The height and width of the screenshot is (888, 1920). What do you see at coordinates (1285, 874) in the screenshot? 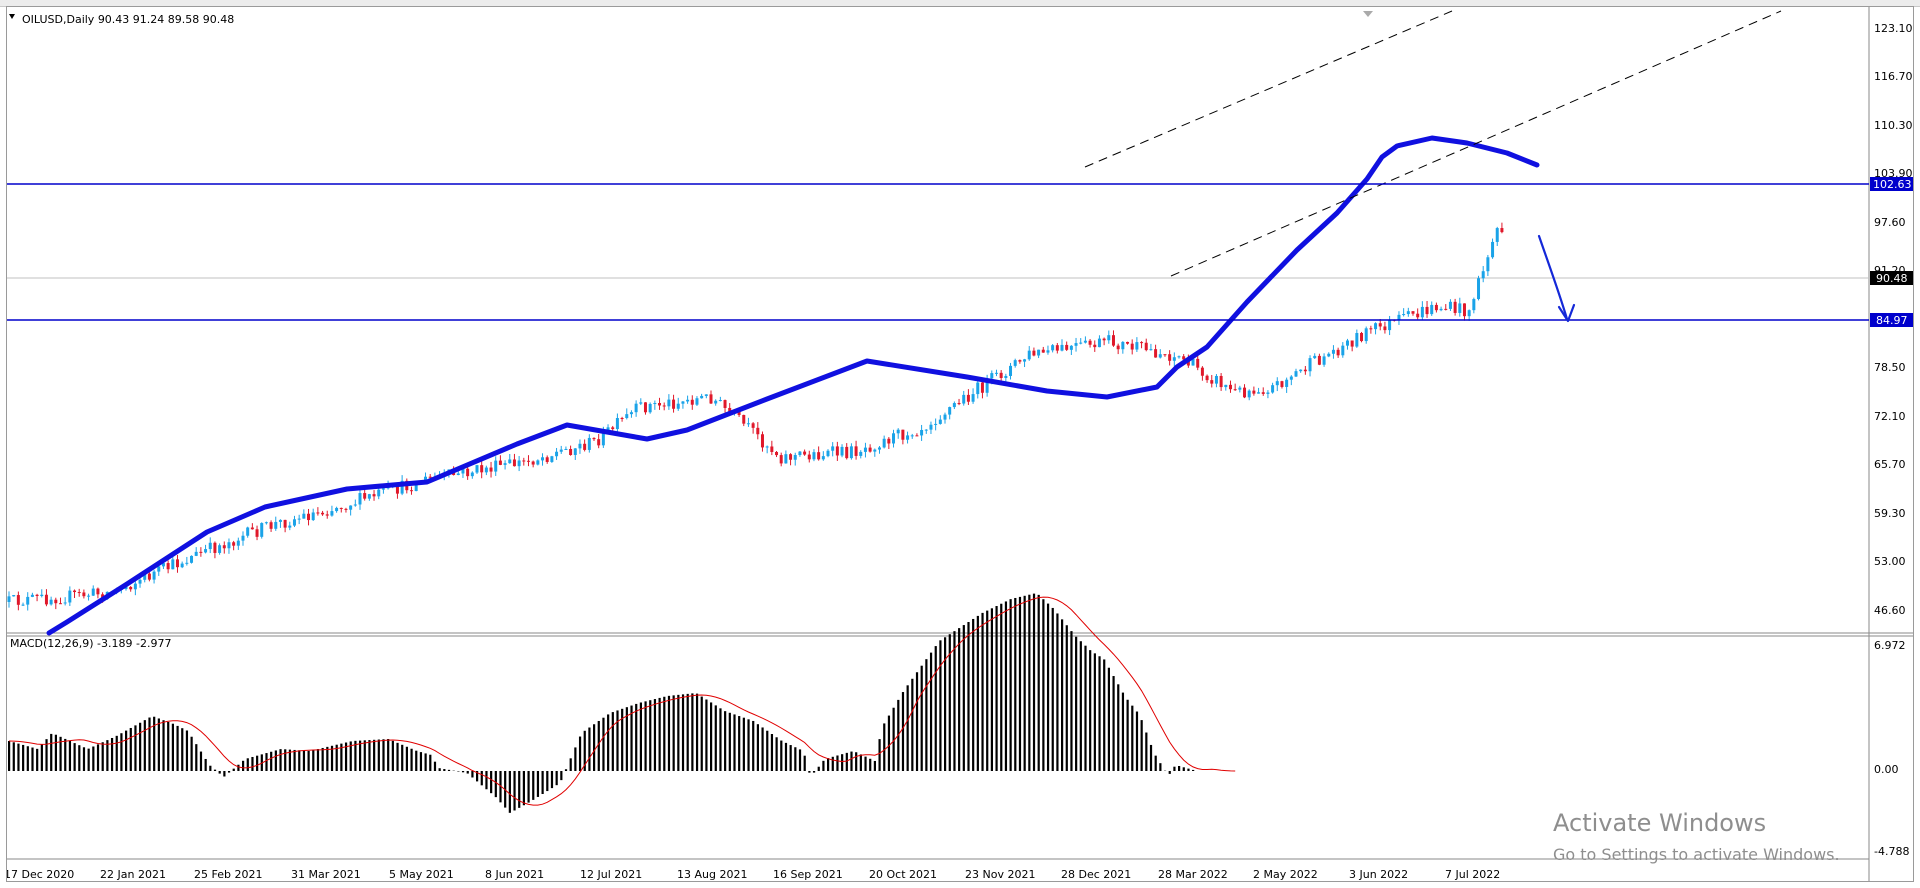
I see `time-tick-2-may-2022: 2 May 2022` at bounding box center [1285, 874].